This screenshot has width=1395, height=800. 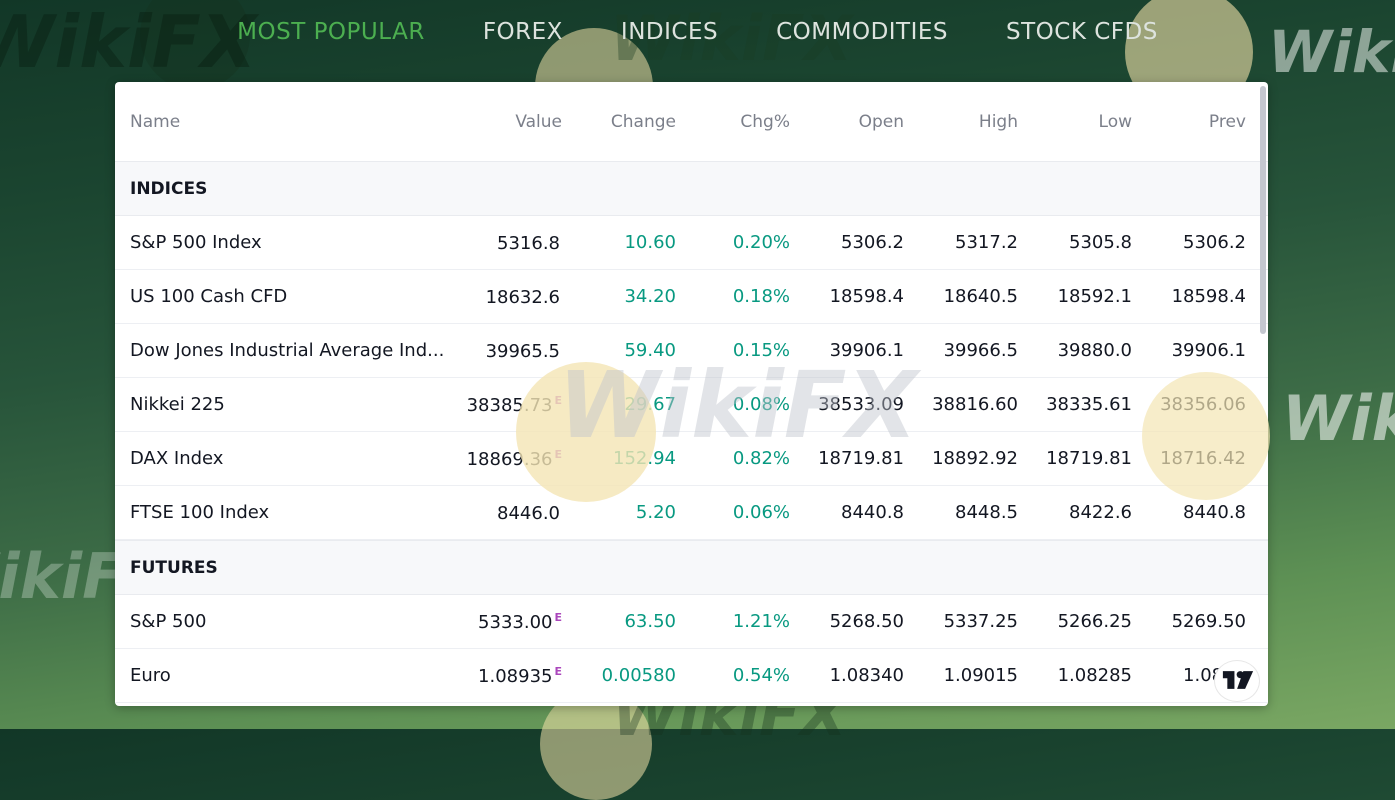 I want to click on wikifx-watermark: WikiF, so click(x=1338, y=418).